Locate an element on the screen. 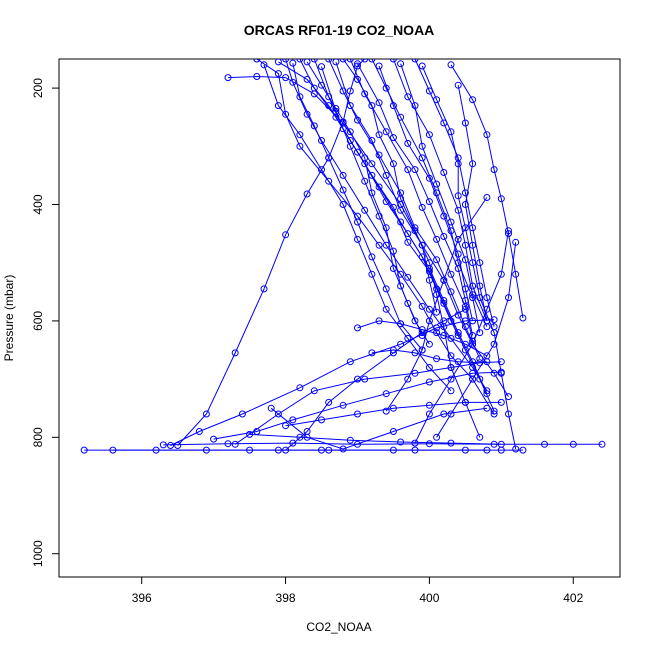  x-tick-label: 400 is located at coordinates (429, 598).